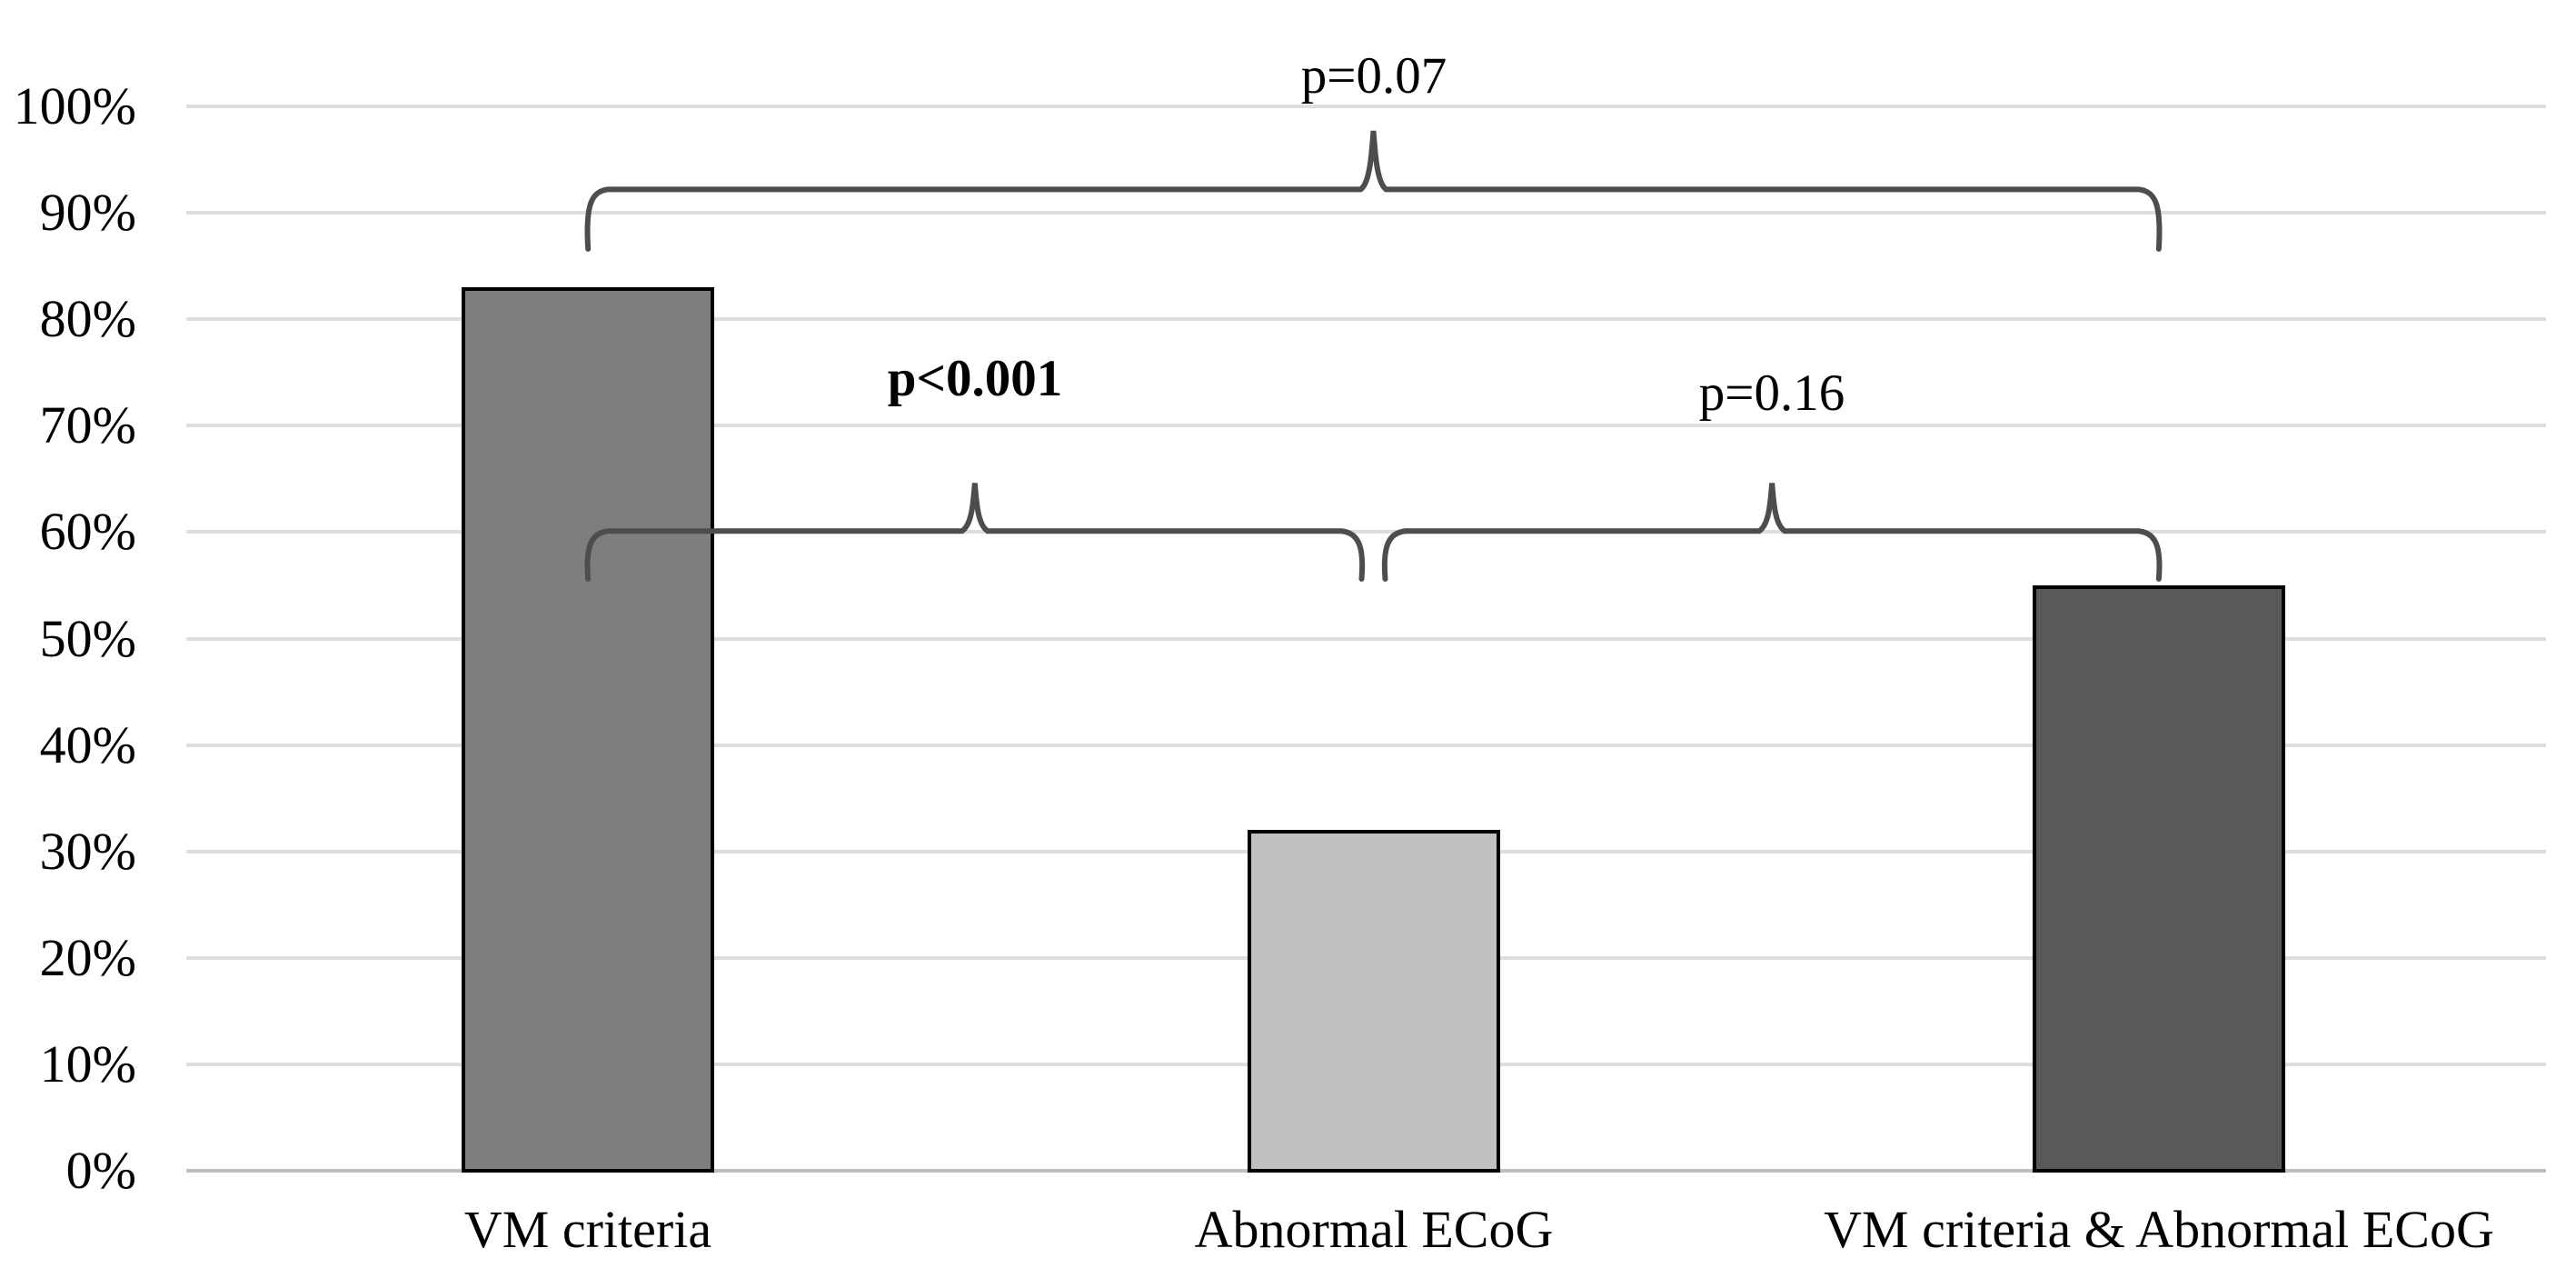 The height and width of the screenshot is (1268, 2576). Describe the element at coordinates (587, 1230) in the screenshot. I see `x-axis-category-label: VM criteria` at that location.